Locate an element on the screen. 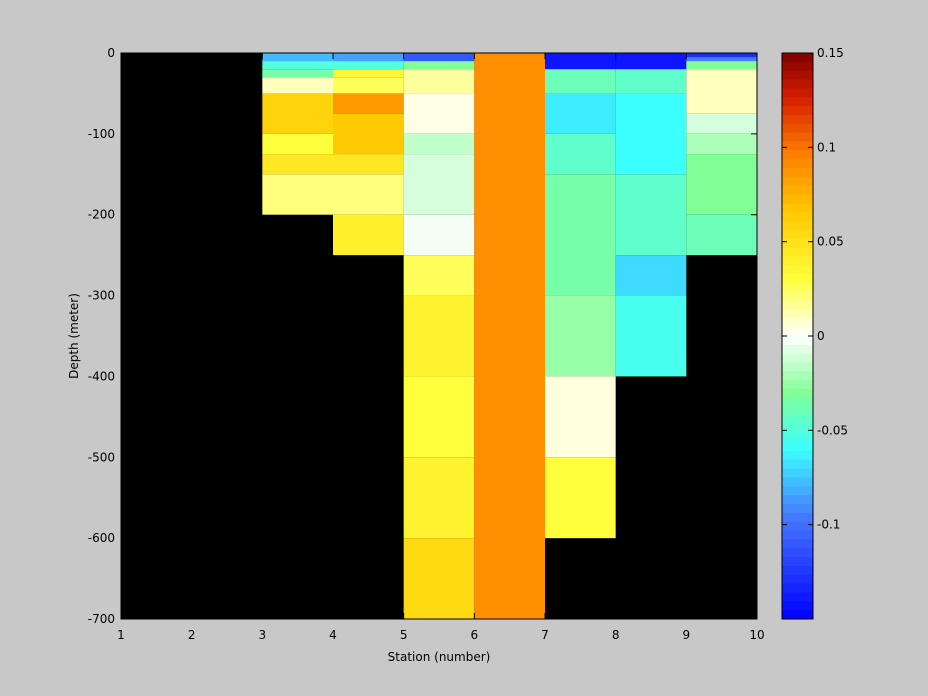  colorbar-ticks: 0.15 0.1 0.05 0 -0.05 -0.1 is located at coordinates (815, 289).